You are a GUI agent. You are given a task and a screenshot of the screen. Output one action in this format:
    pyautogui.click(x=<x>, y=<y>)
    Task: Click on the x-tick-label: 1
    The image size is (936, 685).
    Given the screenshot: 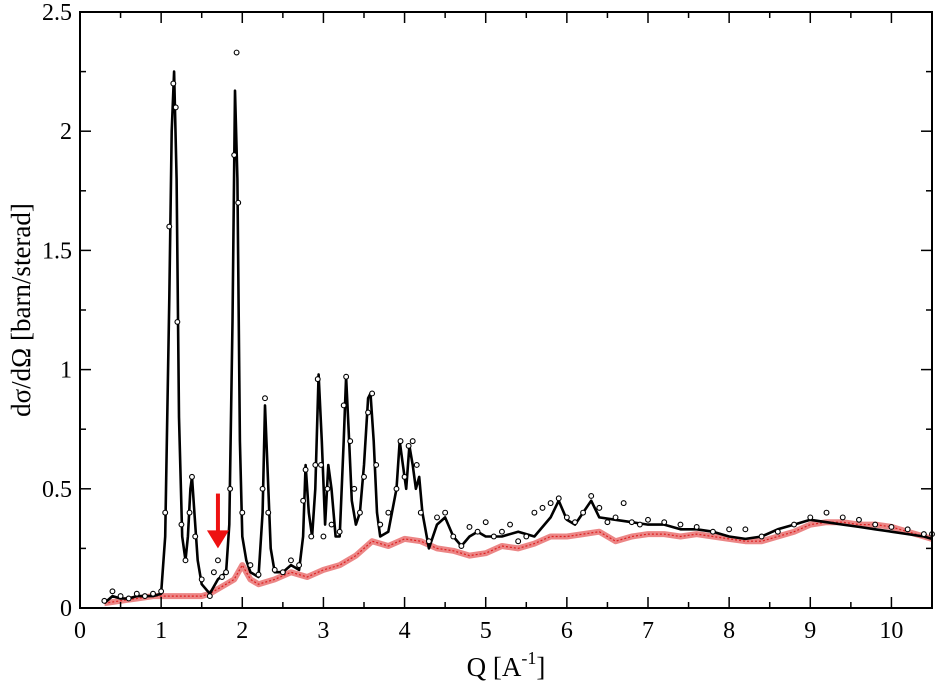 What is the action you would take?
    pyautogui.click(x=161, y=631)
    